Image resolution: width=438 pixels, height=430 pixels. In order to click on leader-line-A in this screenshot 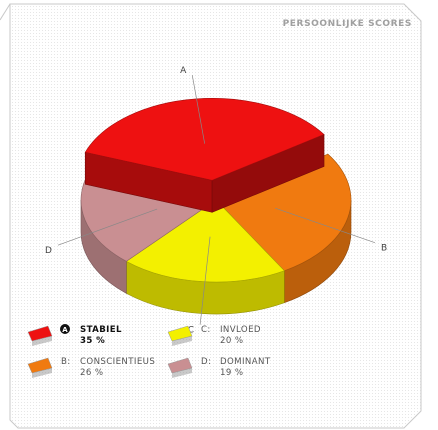, I will do `click(198, 109)`.